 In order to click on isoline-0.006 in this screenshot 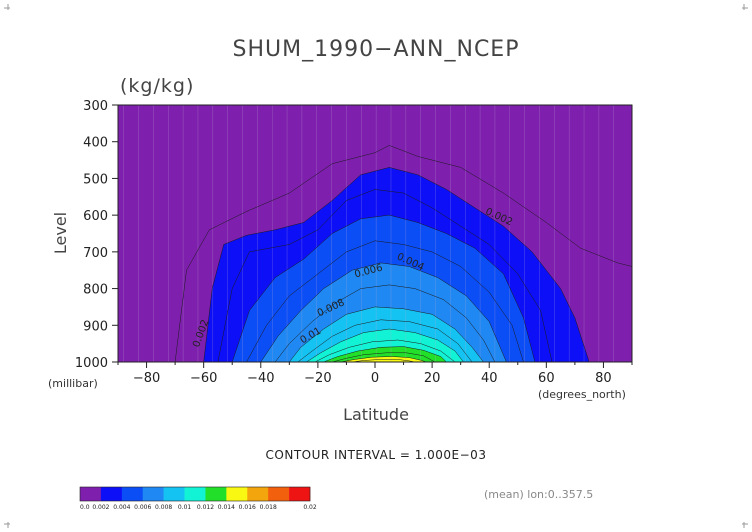, I will do `click(383, 312)`.